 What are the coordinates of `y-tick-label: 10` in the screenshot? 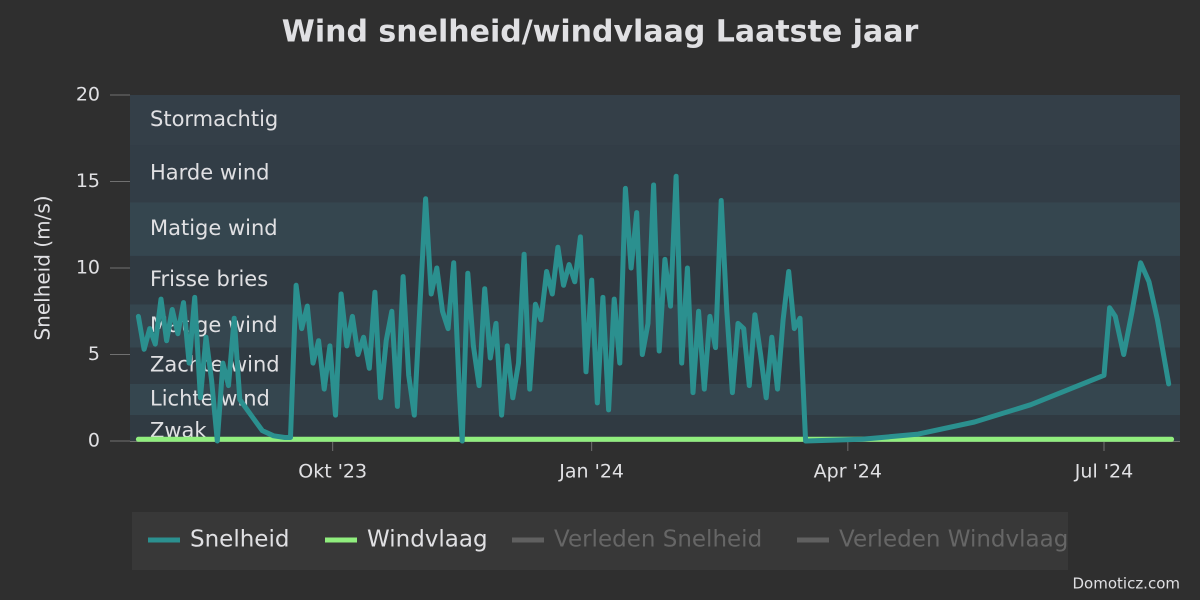 It's located at (88, 268).